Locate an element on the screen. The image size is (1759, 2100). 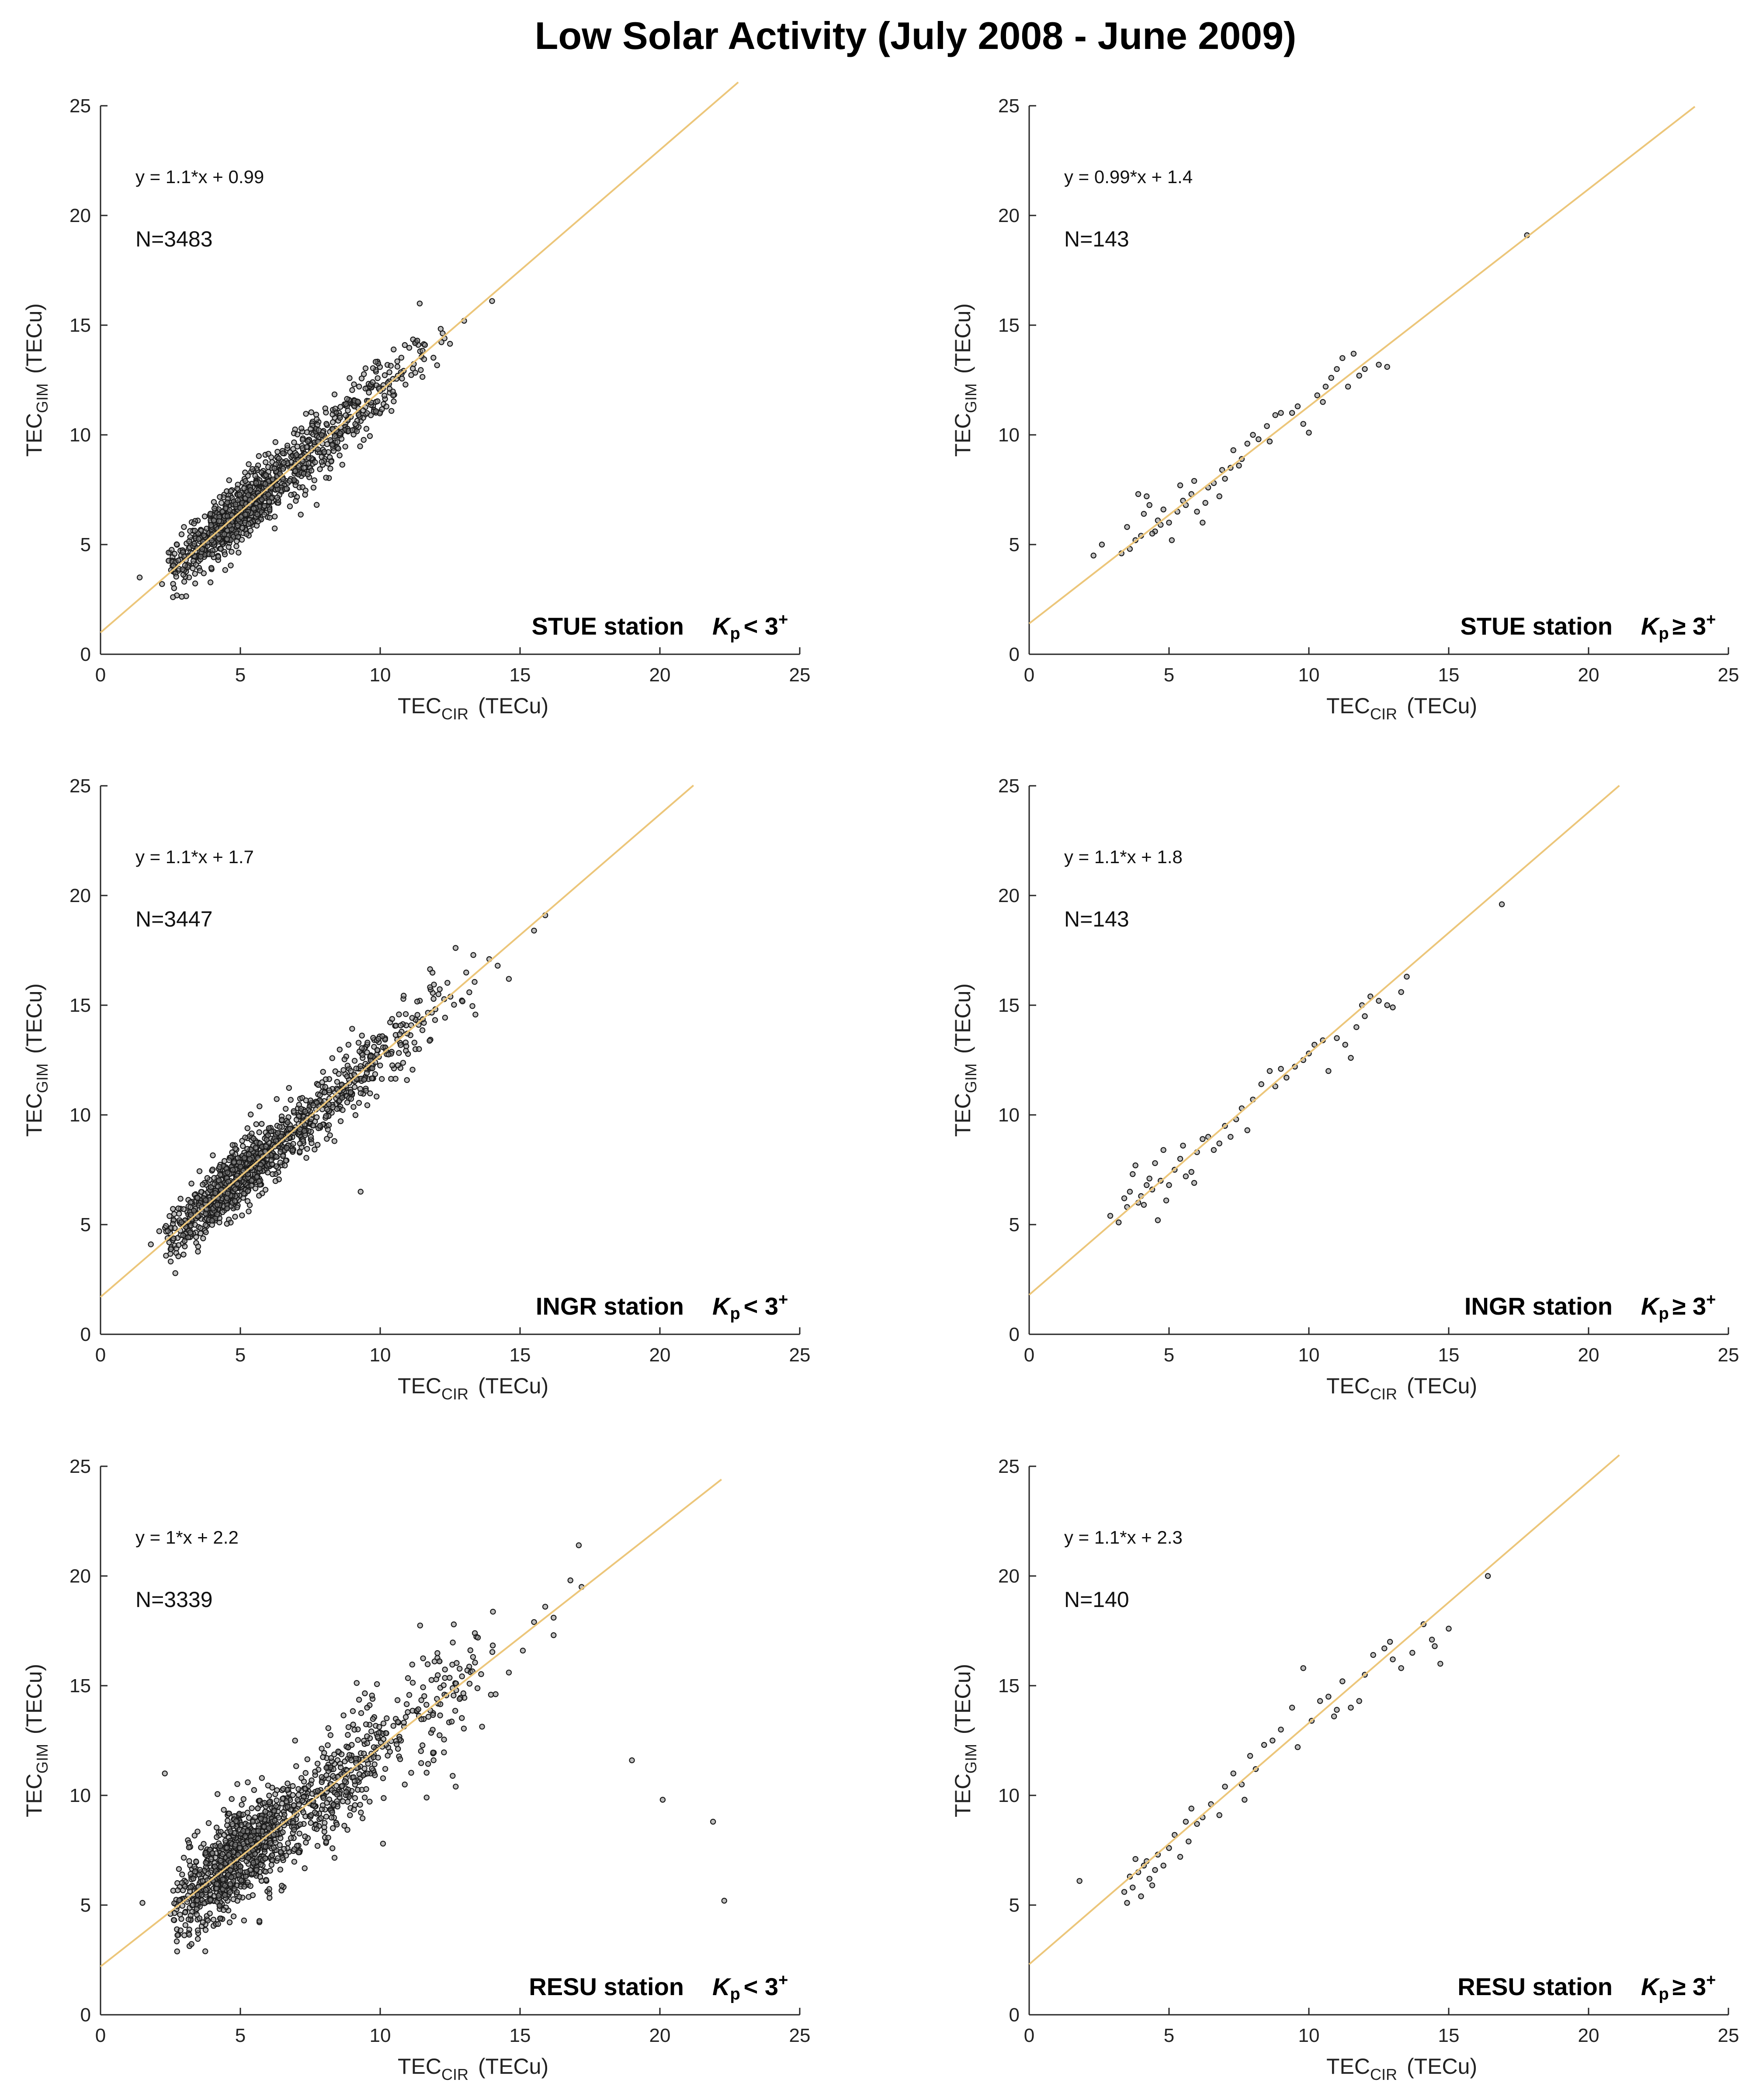
regression-equation: y = 1.1*x + 1.7 is located at coordinates (195, 857).